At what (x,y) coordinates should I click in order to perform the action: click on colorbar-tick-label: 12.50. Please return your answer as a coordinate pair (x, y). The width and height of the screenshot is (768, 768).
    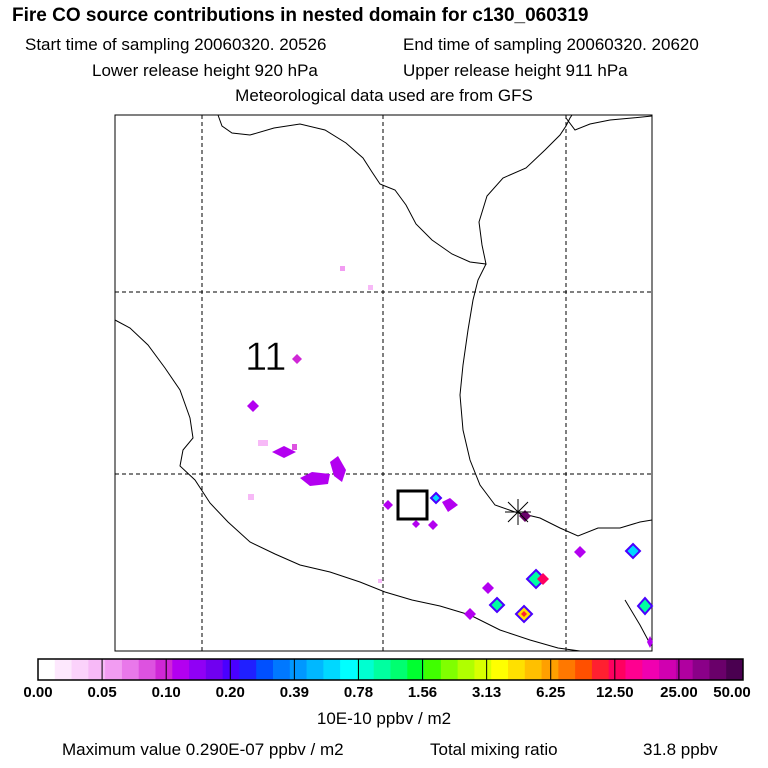
    Looking at the image, I should click on (615, 692).